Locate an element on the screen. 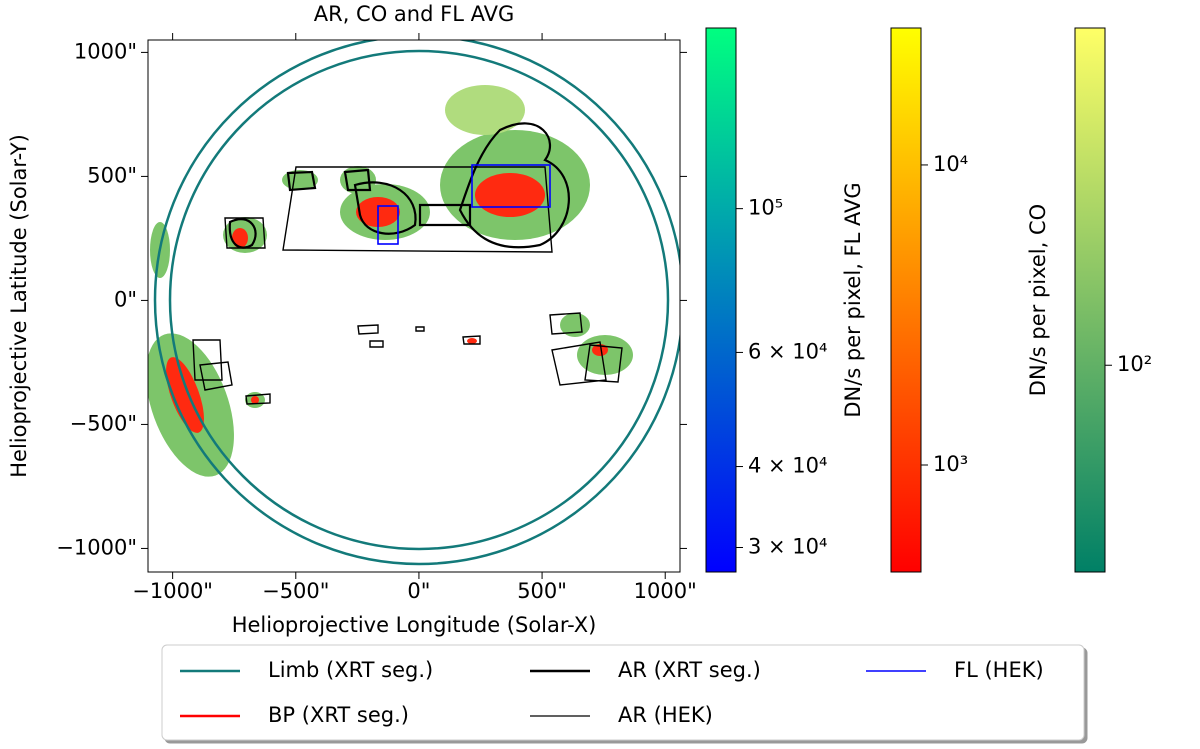 The width and height of the screenshot is (1200, 749). y-tick-label: −1000" is located at coordinates (96, 547).